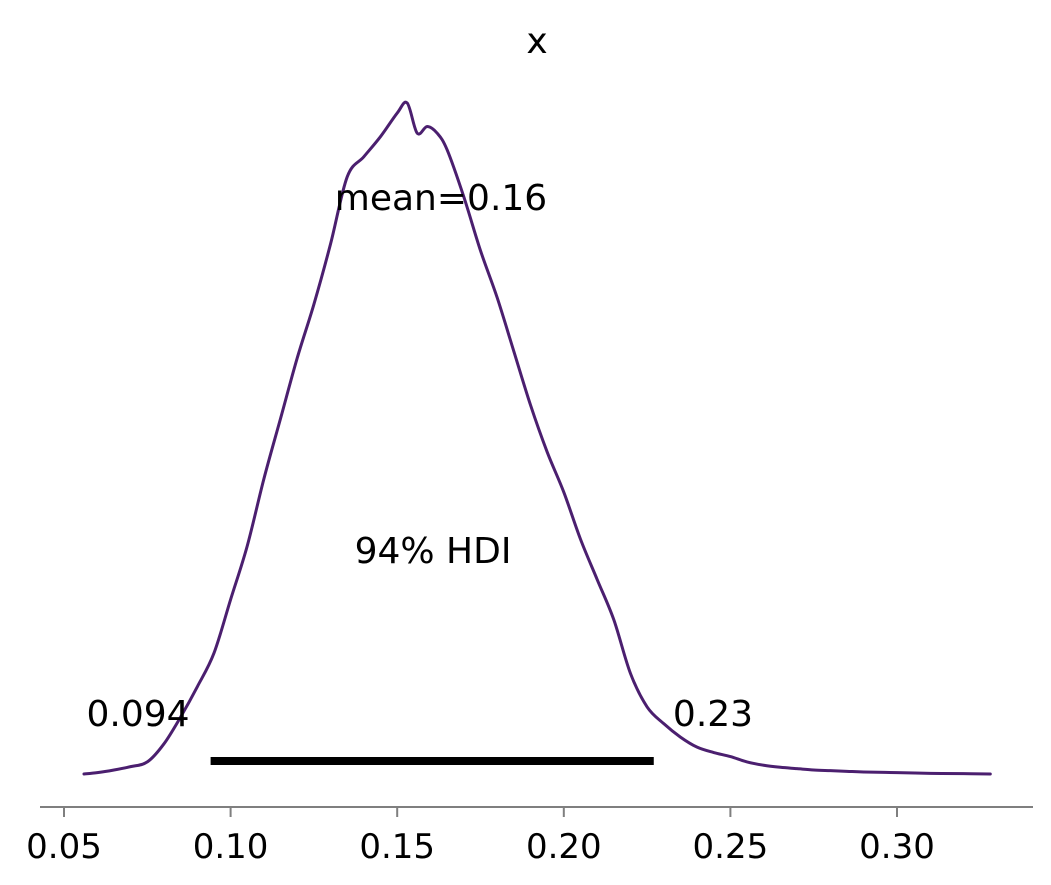  What do you see at coordinates (897, 847) in the screenshot?
I see `x-tick-label: 0.30` at bounding box center [897, 847].